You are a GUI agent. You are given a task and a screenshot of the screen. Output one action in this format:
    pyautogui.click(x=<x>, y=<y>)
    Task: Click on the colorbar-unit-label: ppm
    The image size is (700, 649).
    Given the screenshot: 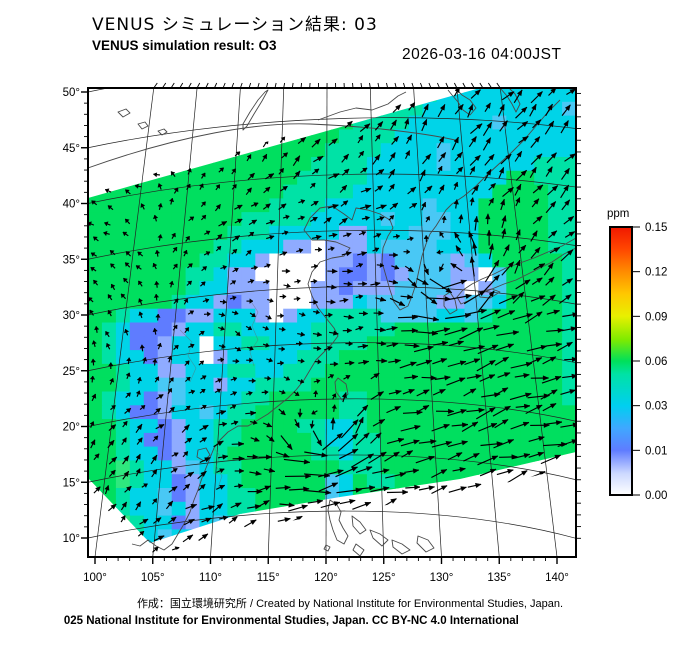 What is the action you would take?
    pyautogui.click(x=618, y=214)
    